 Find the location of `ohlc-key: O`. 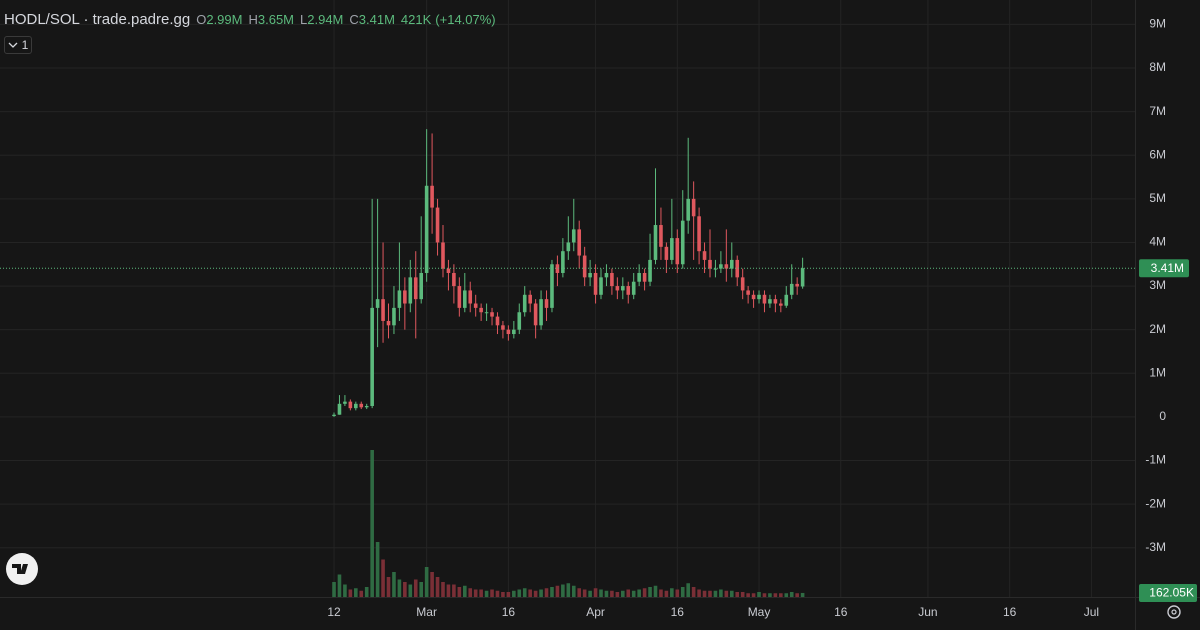

ohlc-key: O is located at coordinates (201, 19).